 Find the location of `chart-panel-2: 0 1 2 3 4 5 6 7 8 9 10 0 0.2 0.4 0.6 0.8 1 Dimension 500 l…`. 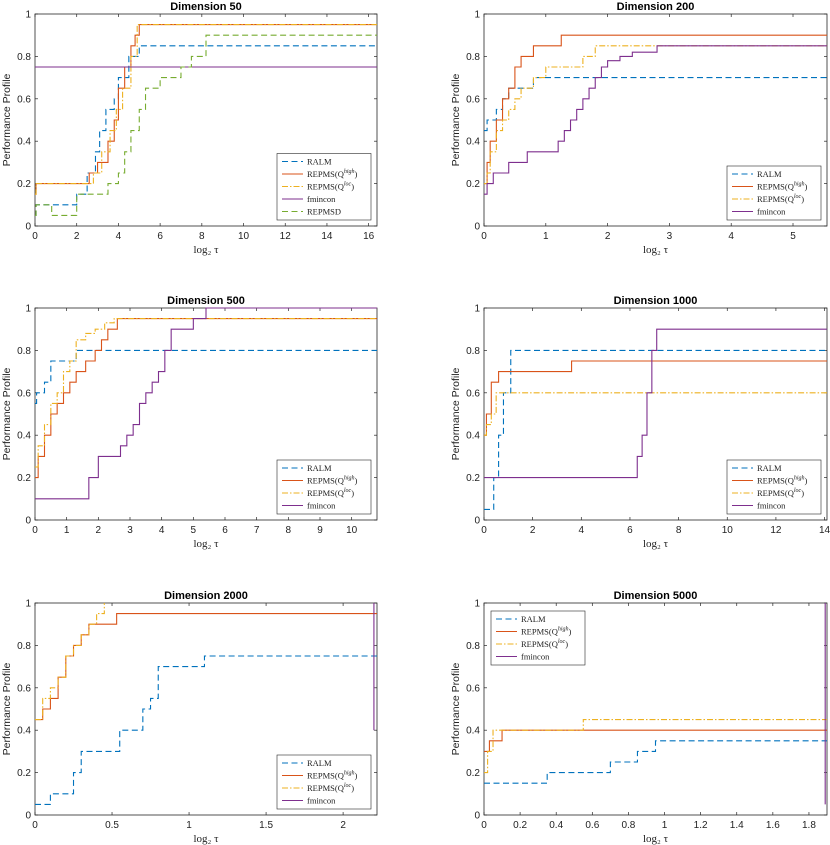

chart-panel-2: 0 1 2 3 4 5 6 7 8 9 10 0 0.2 0.4 0.6 0.8 1 Dimension 500 l… is located at coordinates (189, 422).